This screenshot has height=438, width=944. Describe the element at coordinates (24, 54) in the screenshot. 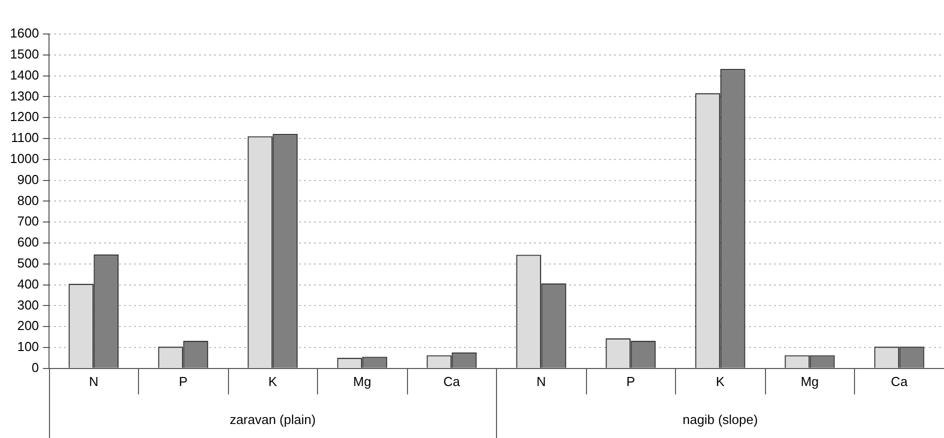

I see `y-tick-label: 1500` at that location.